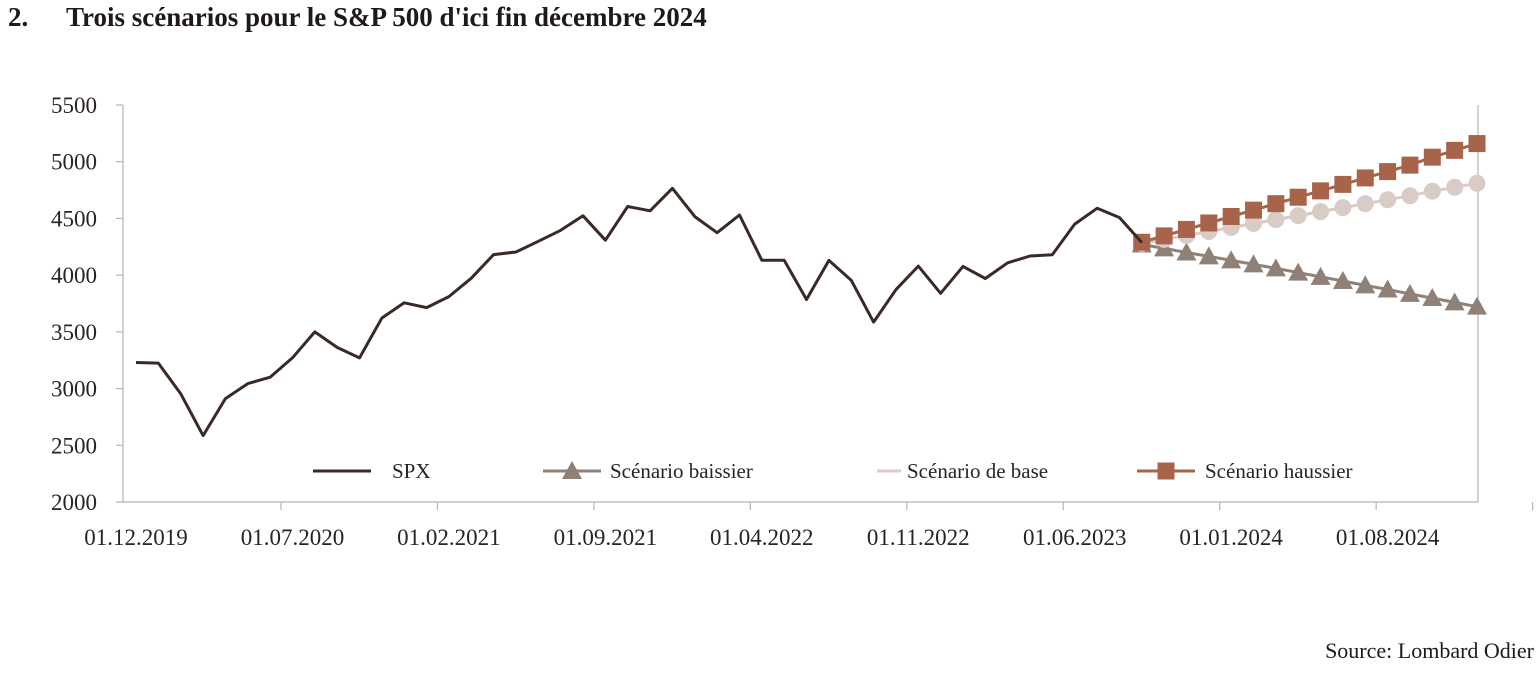 This screenshot has width=1540, height=686. Describe the element at coordinates (74, 105) in the screenshot. I see `y-tick-label: 5500` at that location.